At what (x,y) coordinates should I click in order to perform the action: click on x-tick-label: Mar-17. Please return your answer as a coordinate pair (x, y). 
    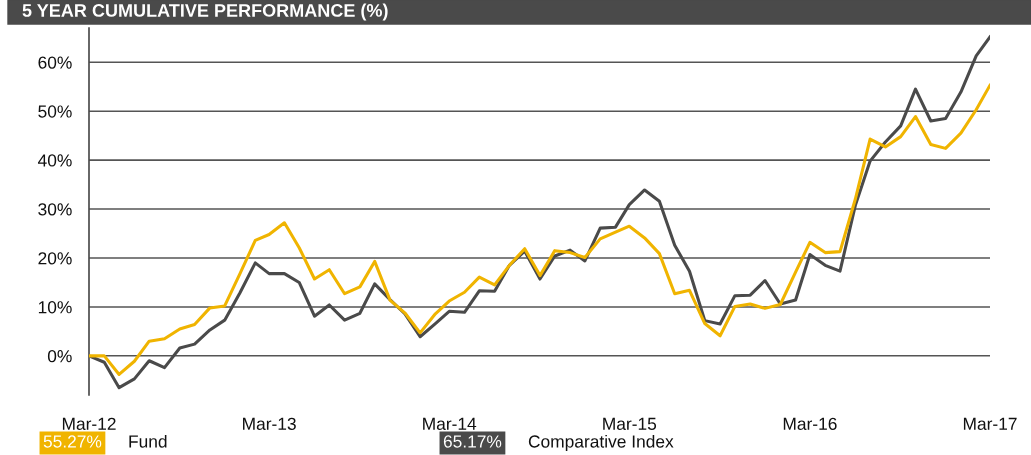
    Looking at the image, I should click on (990, 423).